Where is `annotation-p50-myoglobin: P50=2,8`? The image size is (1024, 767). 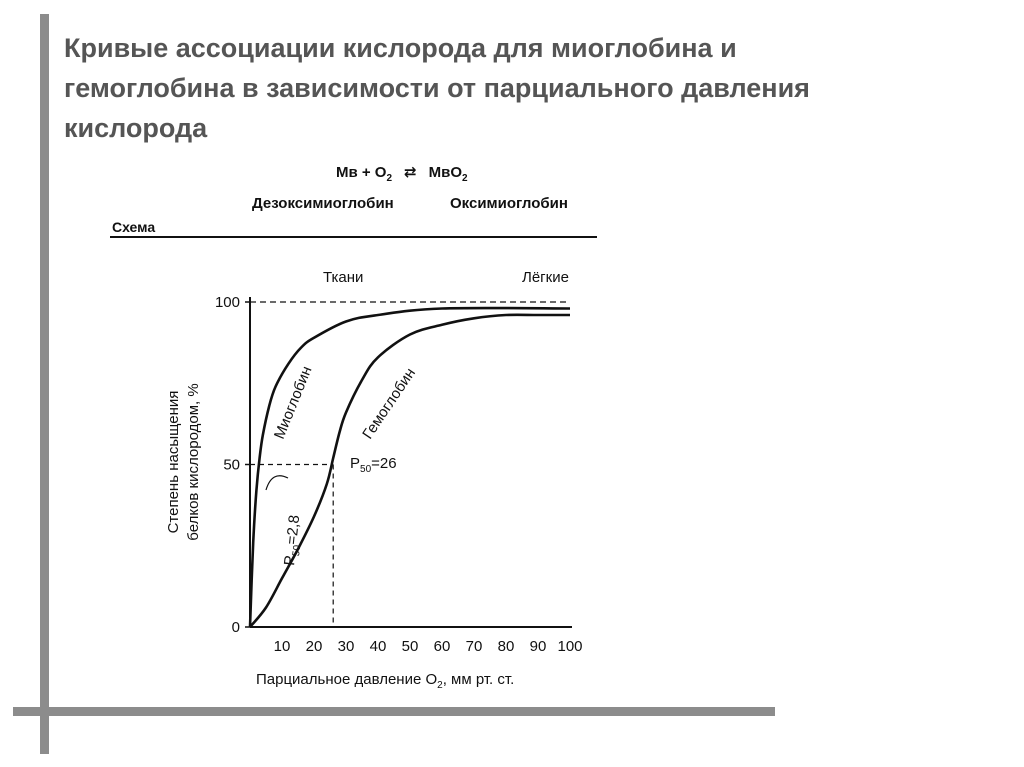
annotation-p50-myoglobin: P50=2,8 is located at coordinates (293, 540).